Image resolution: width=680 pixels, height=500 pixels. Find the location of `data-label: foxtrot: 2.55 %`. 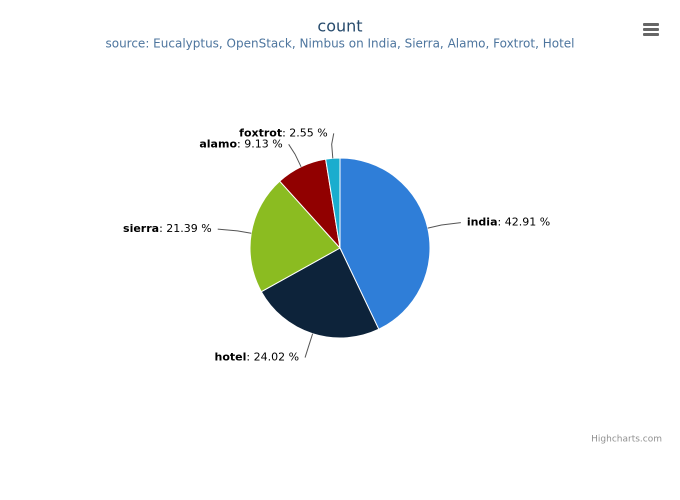

data-label: foxtrot: 2.55 % is located at coordinates (283, 132).